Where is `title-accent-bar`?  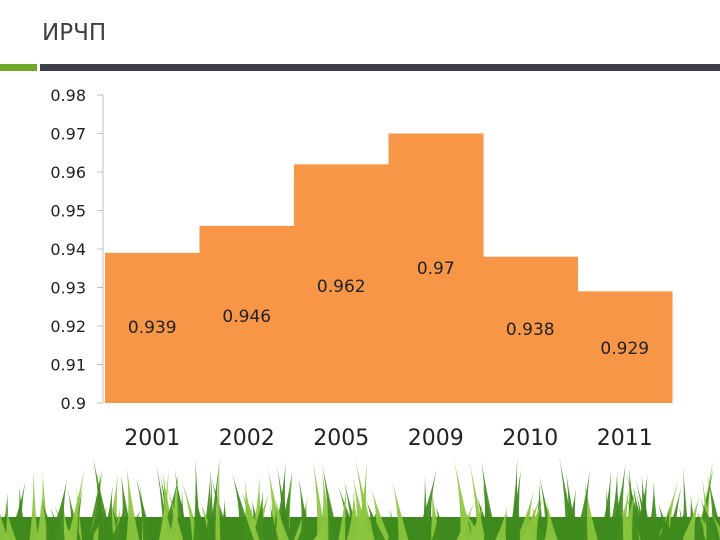 title-accent-bar is located at coordinates (18, 67).